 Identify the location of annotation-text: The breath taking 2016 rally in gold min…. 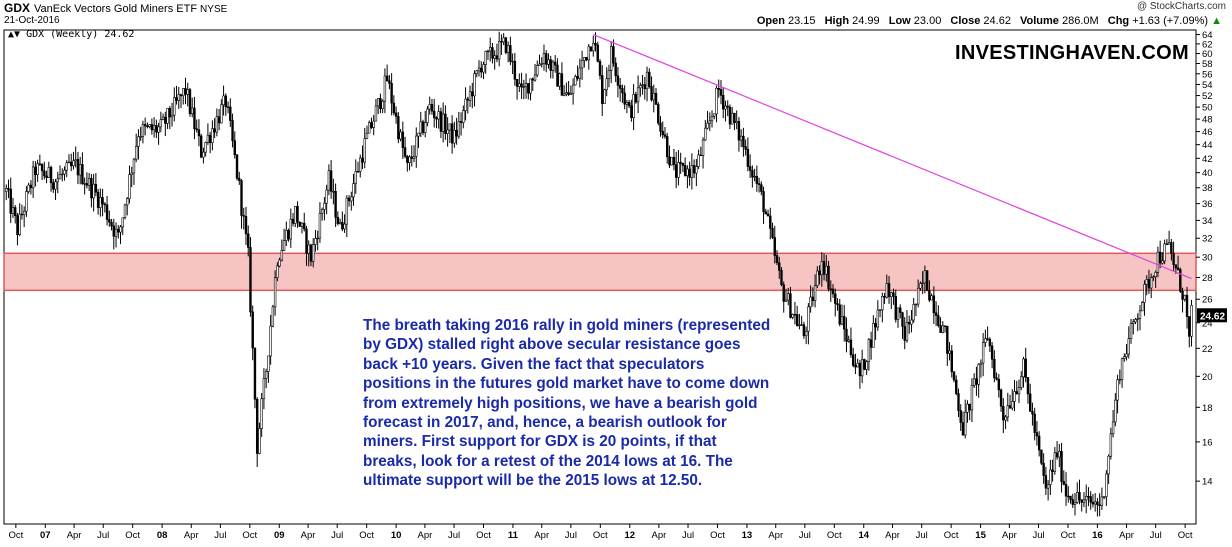
(567, 403).